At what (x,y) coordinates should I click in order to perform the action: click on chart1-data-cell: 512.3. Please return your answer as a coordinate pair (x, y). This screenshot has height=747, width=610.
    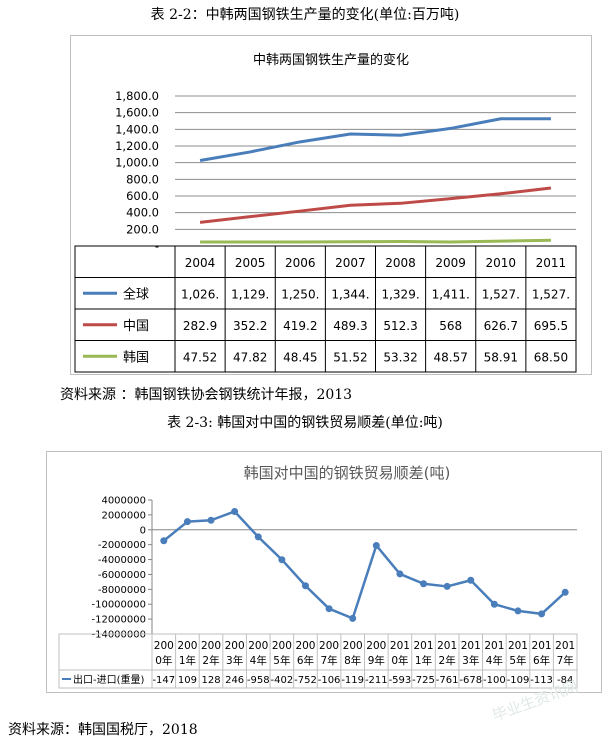
    Looking at the image, I should click on (400, 326).